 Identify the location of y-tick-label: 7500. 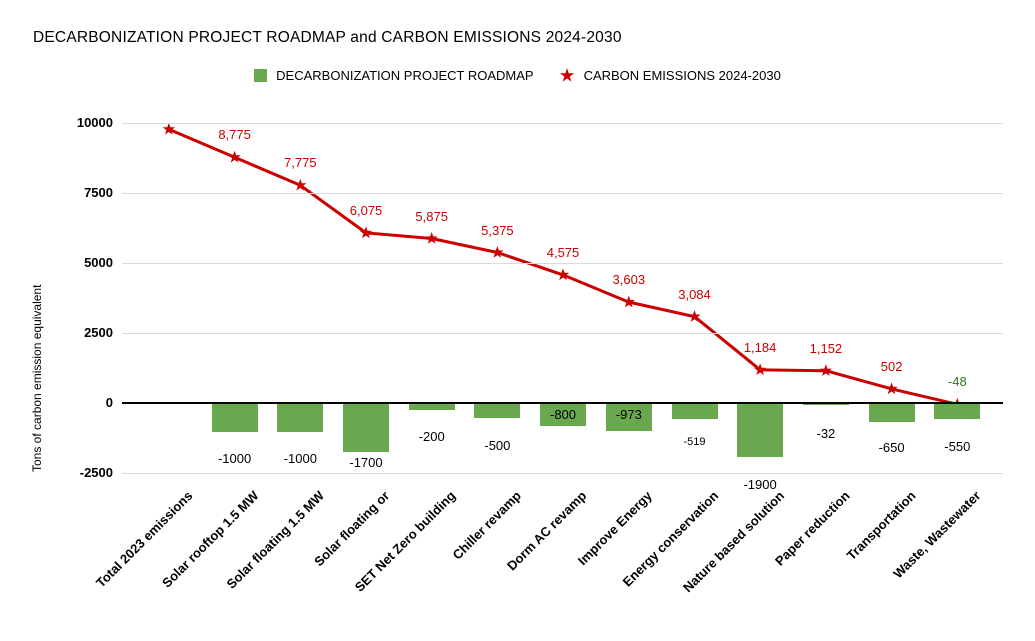
(98, 192).